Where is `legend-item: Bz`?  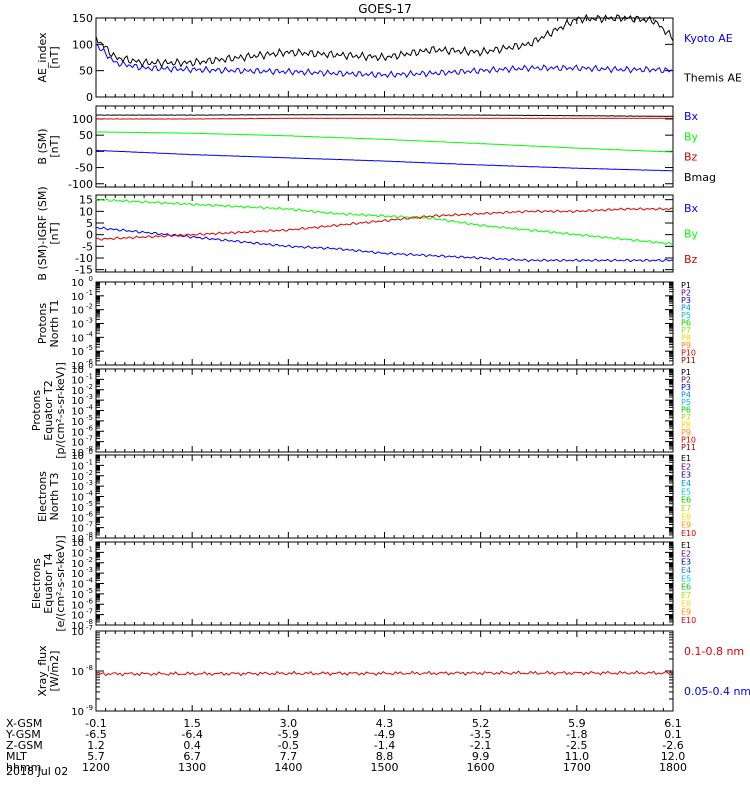
legend-item: Bz is located at coordinates (691, 259).